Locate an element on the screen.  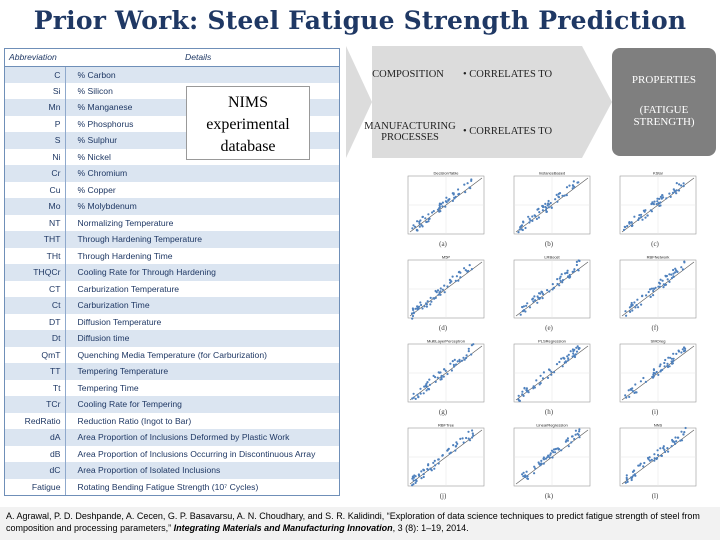
table-row: Tt Tempering Time is located at coordinates (172, 387).